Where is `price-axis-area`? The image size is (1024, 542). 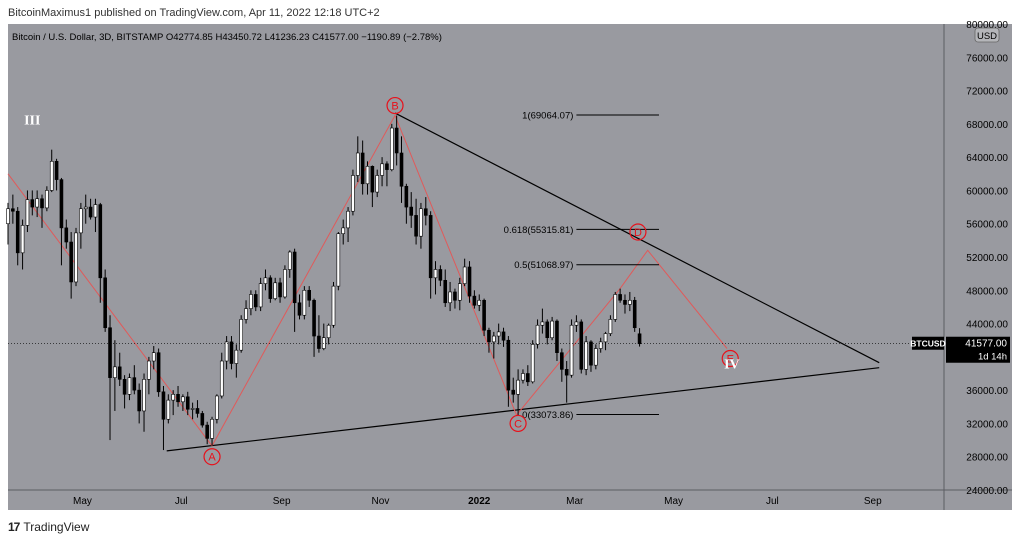
price-axis-area is located at coordinates (978, 257).